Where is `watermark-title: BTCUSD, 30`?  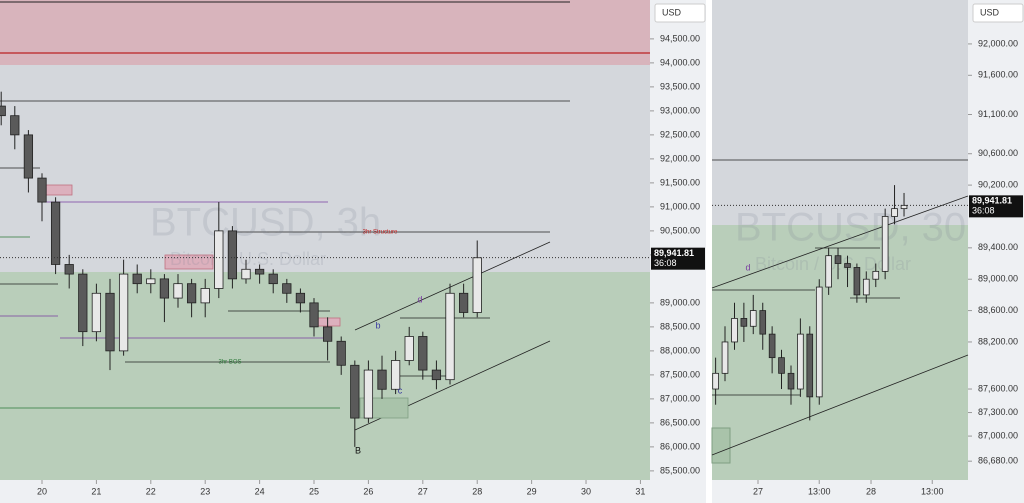
watermark-title: BTCUSD, 30 is located at coordinates (850, 228).